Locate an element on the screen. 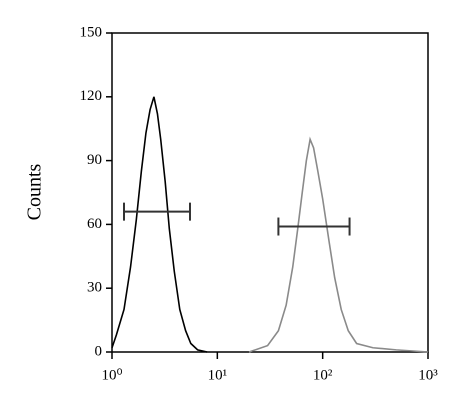 The image size is (467, 416). y-axis-label: Counts is located at coordinates (35, 191).